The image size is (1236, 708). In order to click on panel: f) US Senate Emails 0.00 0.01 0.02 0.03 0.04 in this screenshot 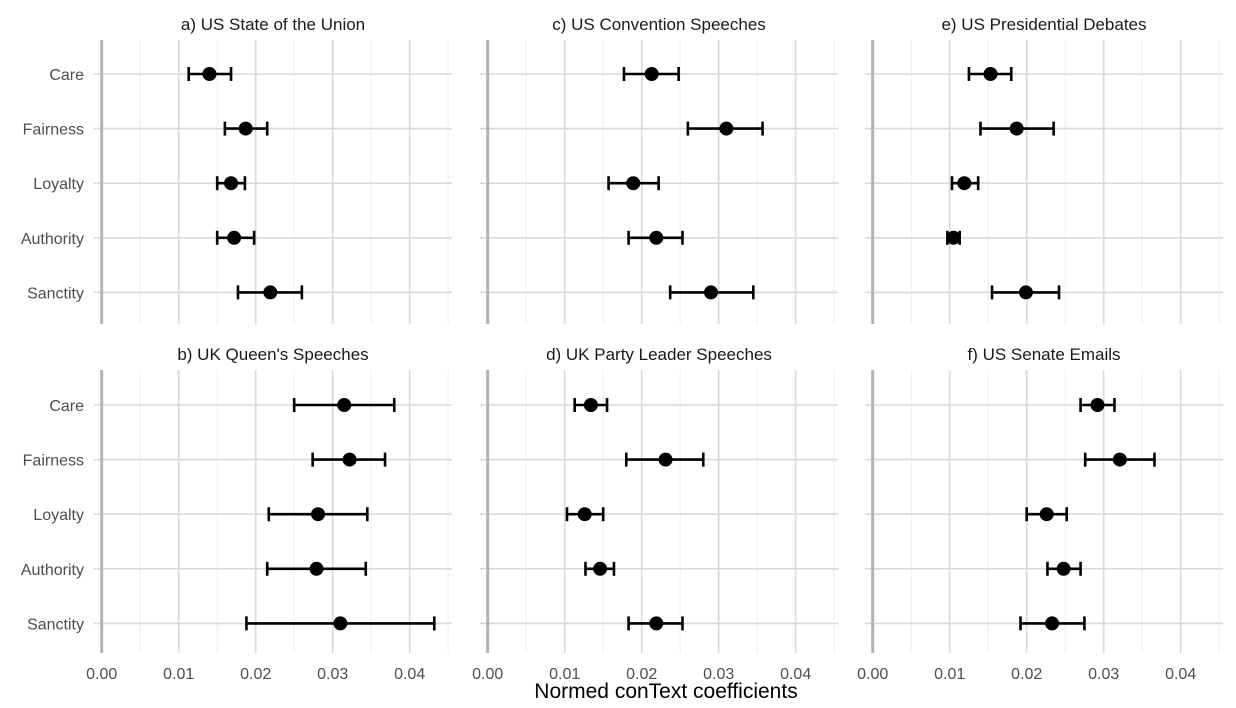, I will do `click(1040, 514)`.